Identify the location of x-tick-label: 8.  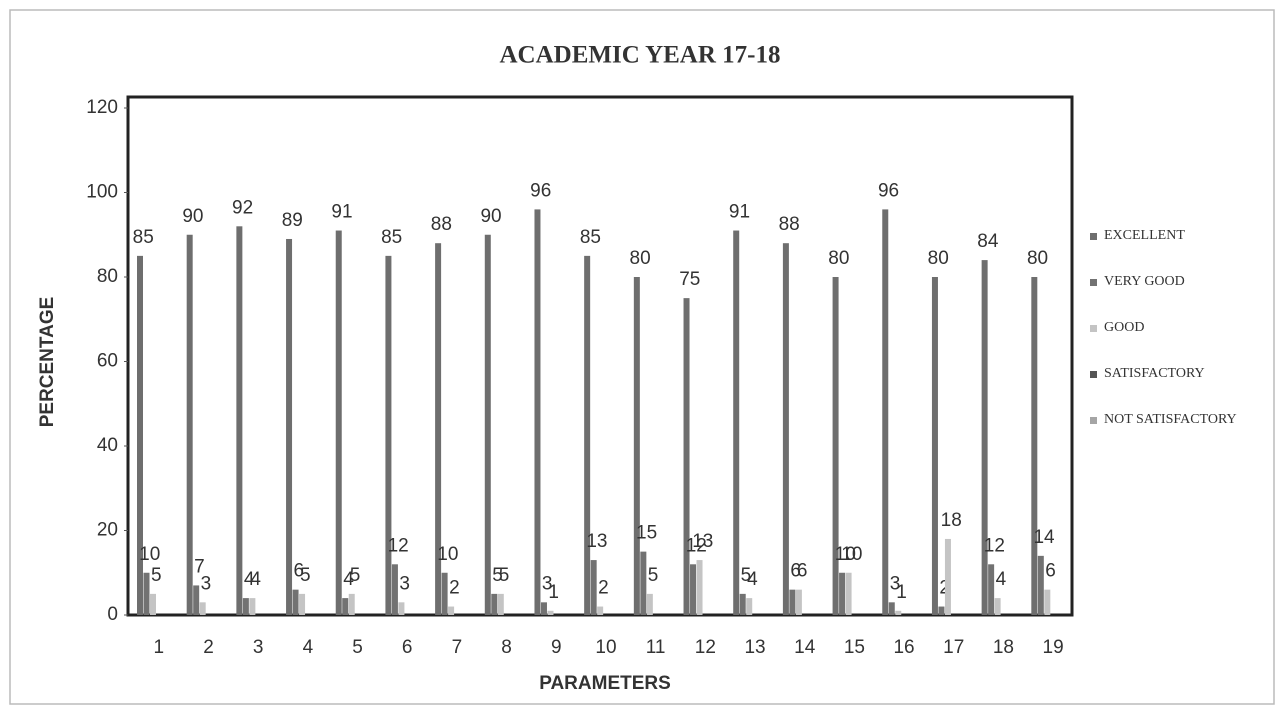
(506, 647).